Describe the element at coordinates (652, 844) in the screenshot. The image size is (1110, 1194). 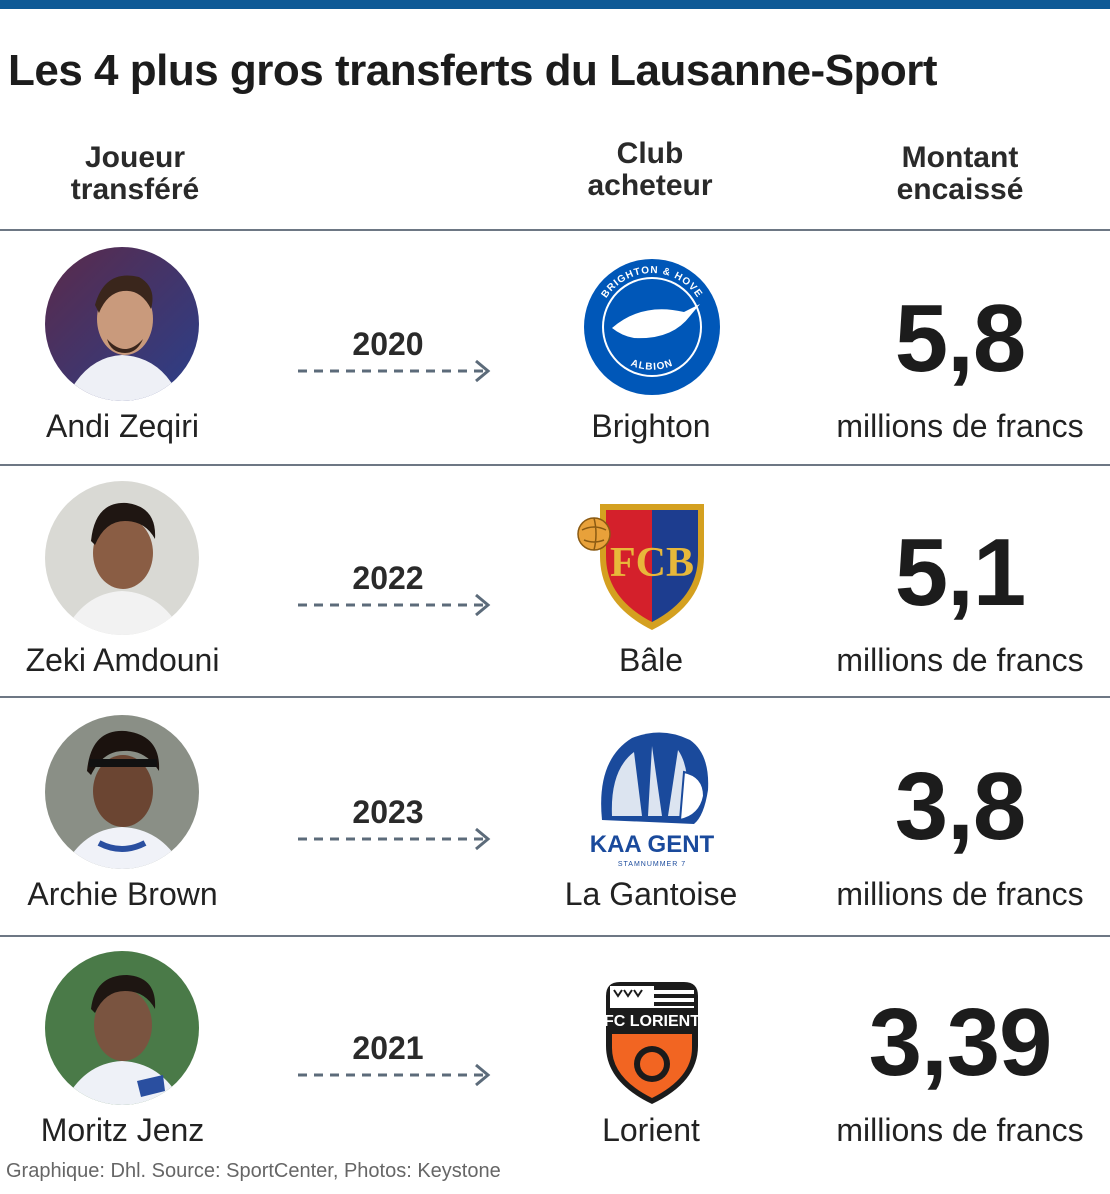
I see `svg-text: KAA GENT` at that location.